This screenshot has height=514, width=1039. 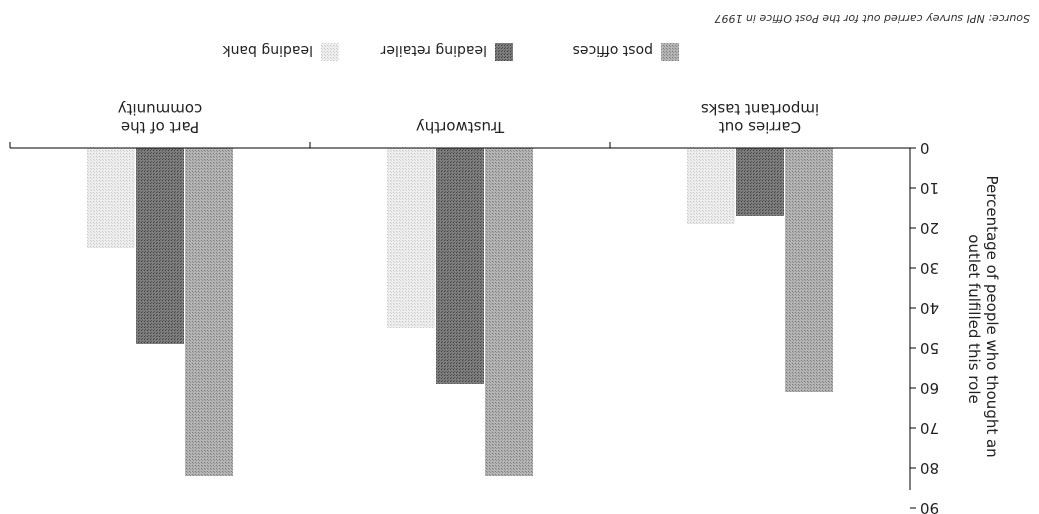 What do you see at coordinates (913, 328) in the screenshot?
I see `y-ticks` at bounding box center [913, 328].